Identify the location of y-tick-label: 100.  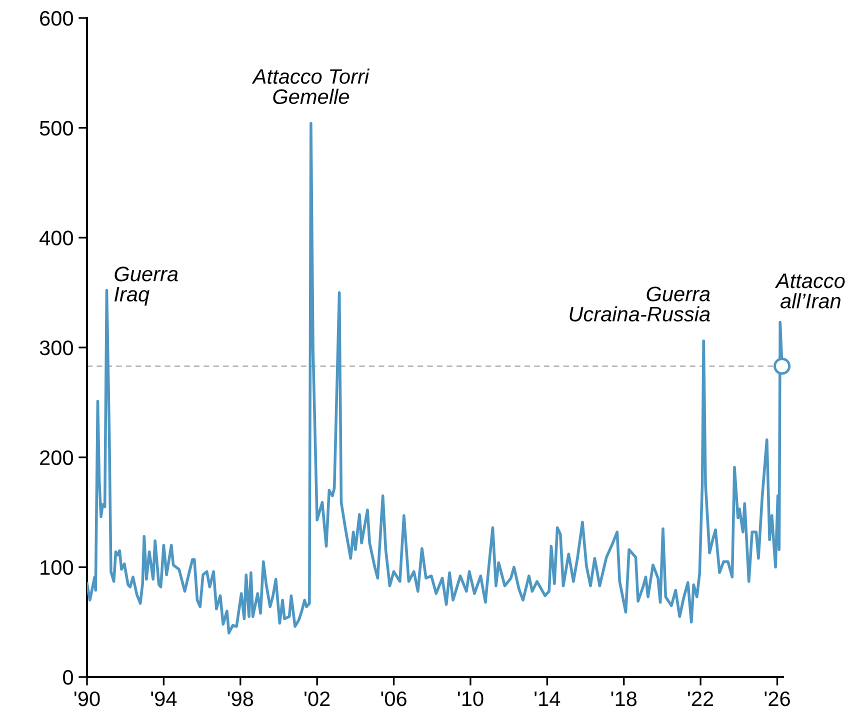
(56, 567).